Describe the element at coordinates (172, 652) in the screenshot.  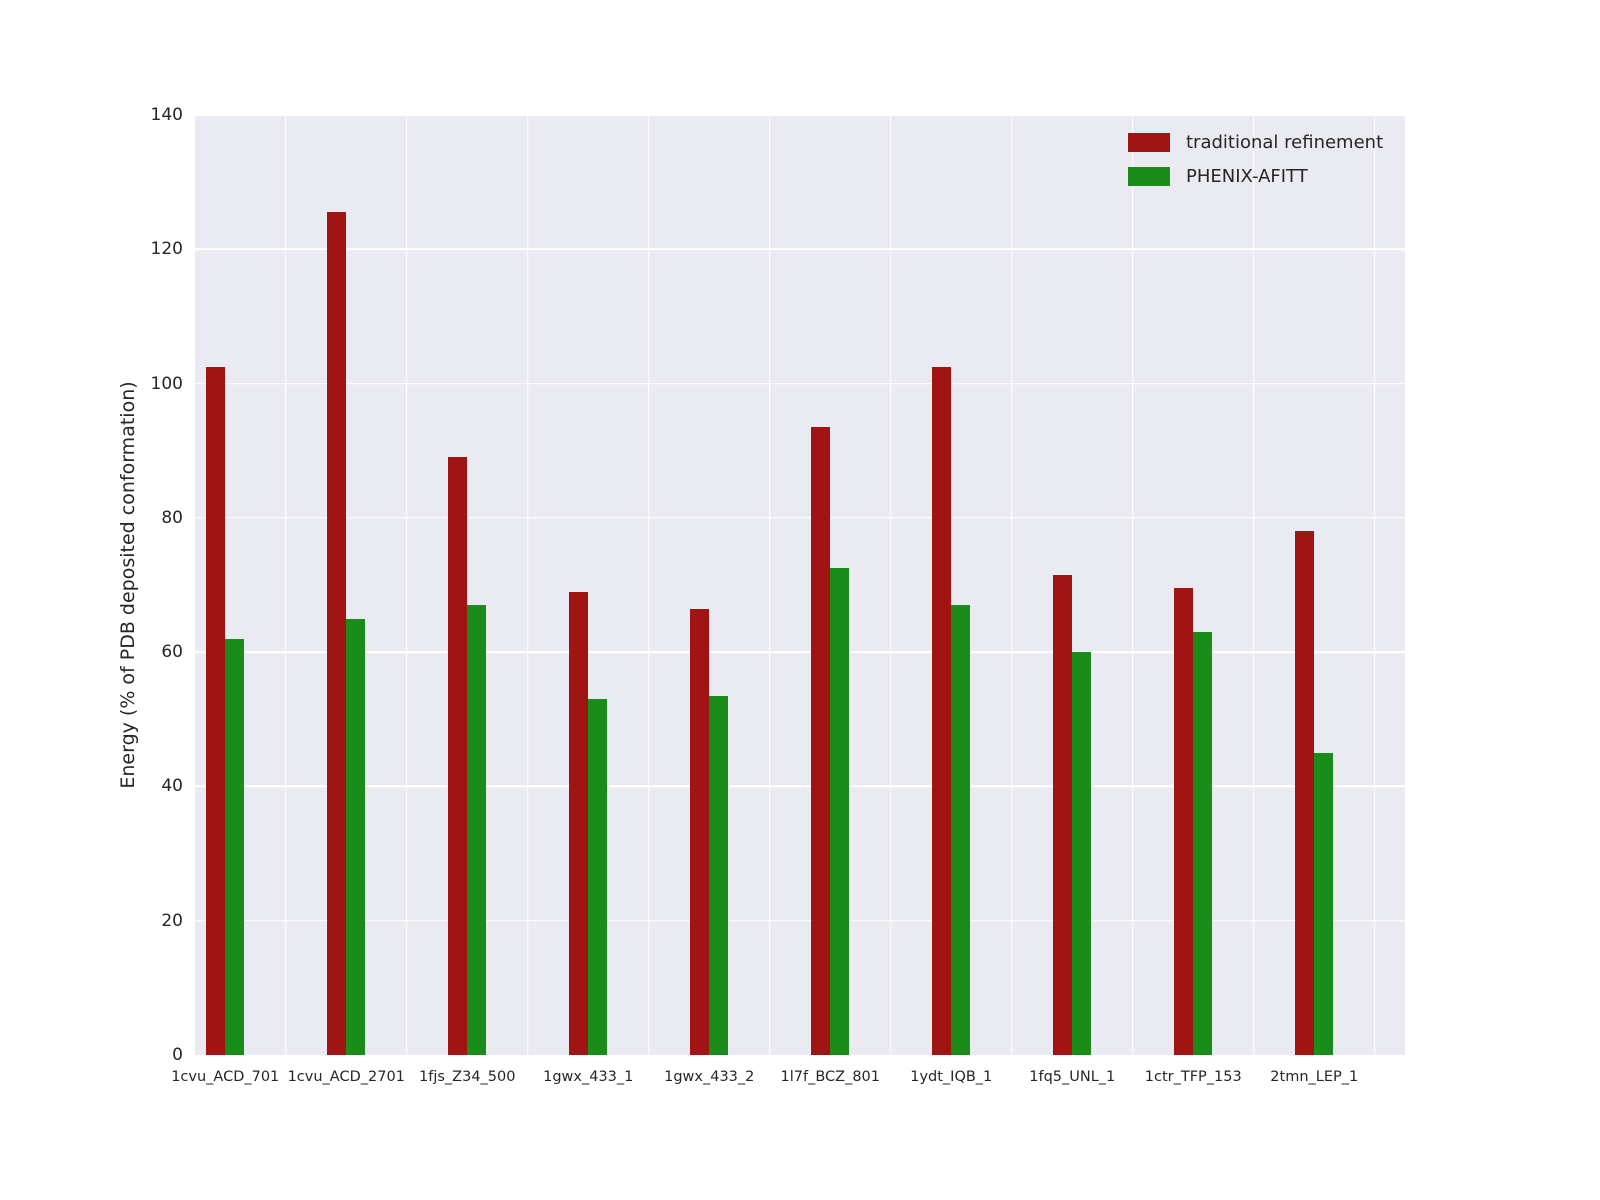
I see `y-tick-label: 60` at that location.